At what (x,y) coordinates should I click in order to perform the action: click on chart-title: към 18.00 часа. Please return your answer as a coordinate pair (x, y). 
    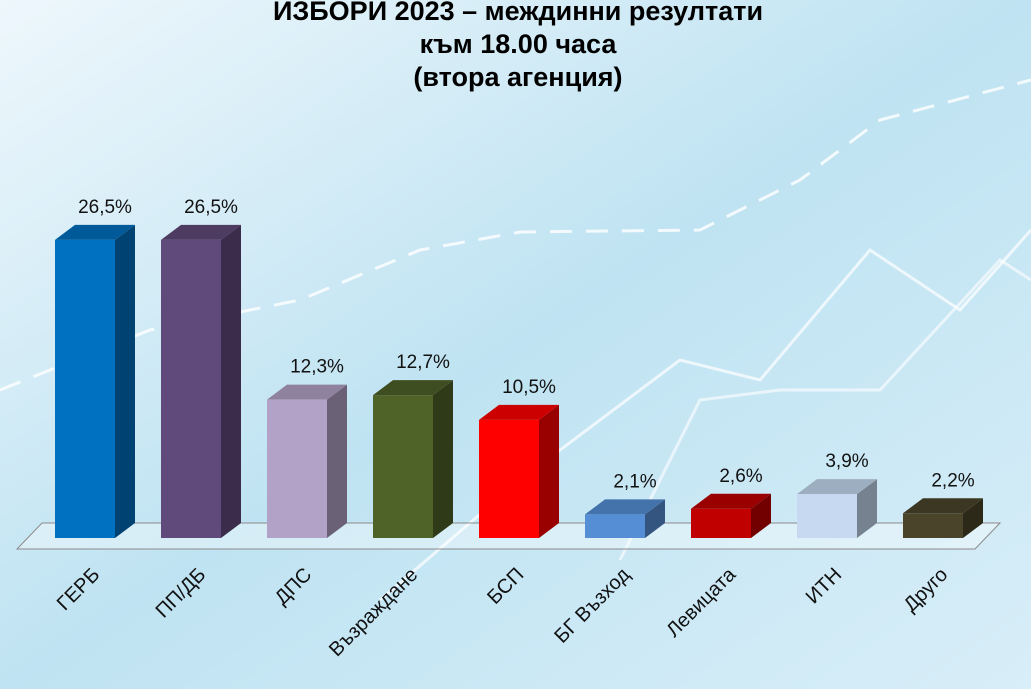
    Looking at the image, I should click on (519, 44).